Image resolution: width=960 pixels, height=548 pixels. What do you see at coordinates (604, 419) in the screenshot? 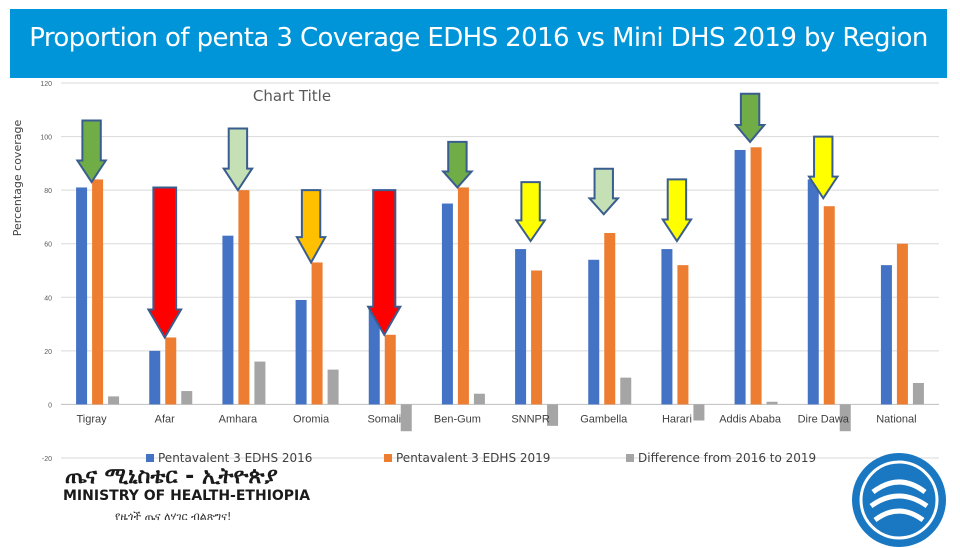
I see `x-tick-label: Gambella` at bounding box center [604, 419].